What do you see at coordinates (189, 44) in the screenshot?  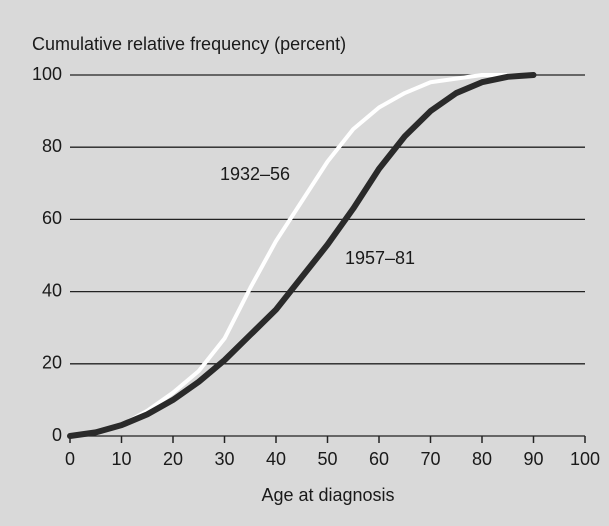 I see `y-axis-title: Cumulative relative frequency (percent)` at bounding box center [189, 44].